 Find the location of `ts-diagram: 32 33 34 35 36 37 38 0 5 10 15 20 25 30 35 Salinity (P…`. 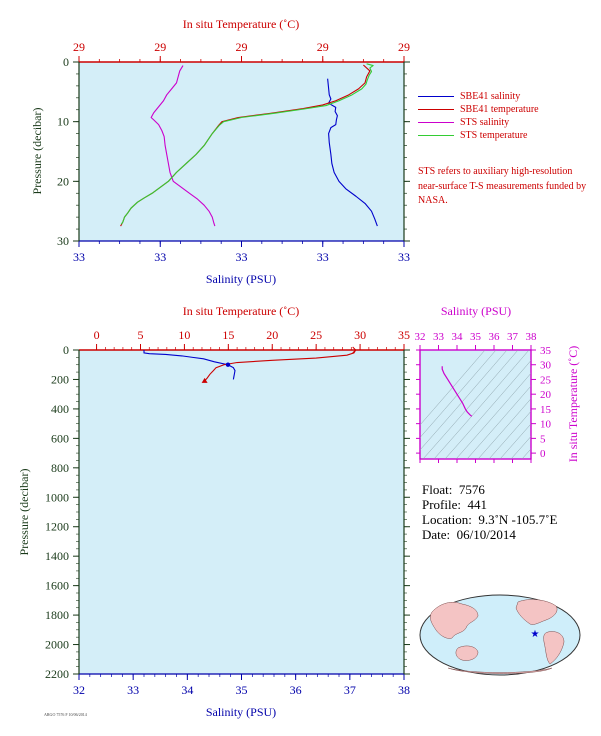

ts-diagram: 32 33 34 35 36 37 38 0 5 10 15 20 25 30 35 Salinity (P… is located at coordinates (497, 383).